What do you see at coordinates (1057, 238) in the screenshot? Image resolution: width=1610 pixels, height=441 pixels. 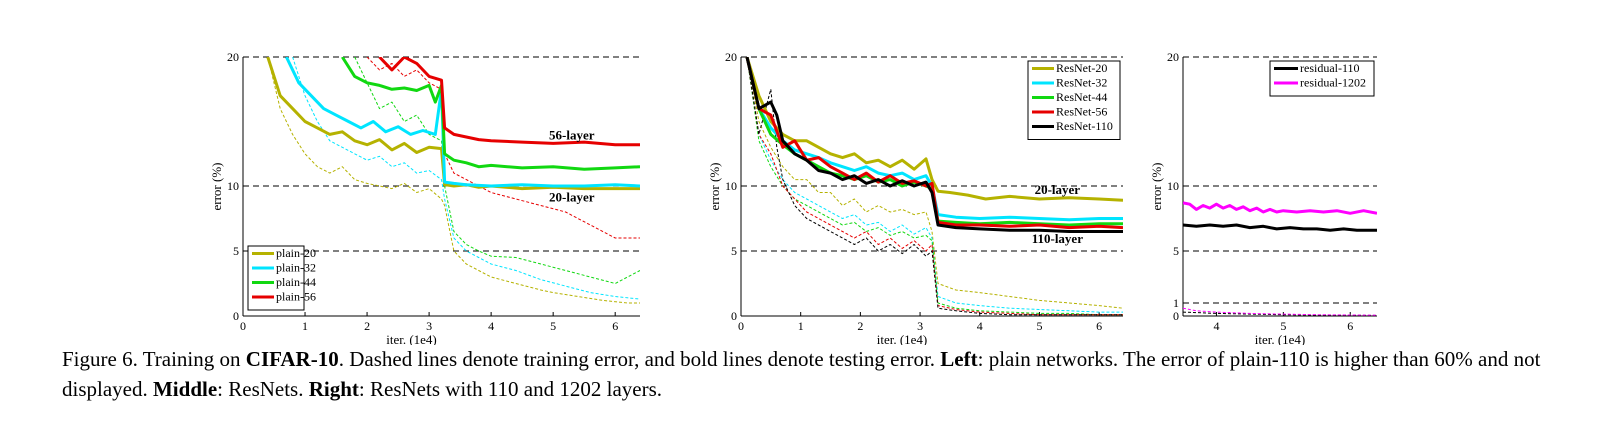 I see `annotation-label: 110-layer` at bounding box center [1057, 238].